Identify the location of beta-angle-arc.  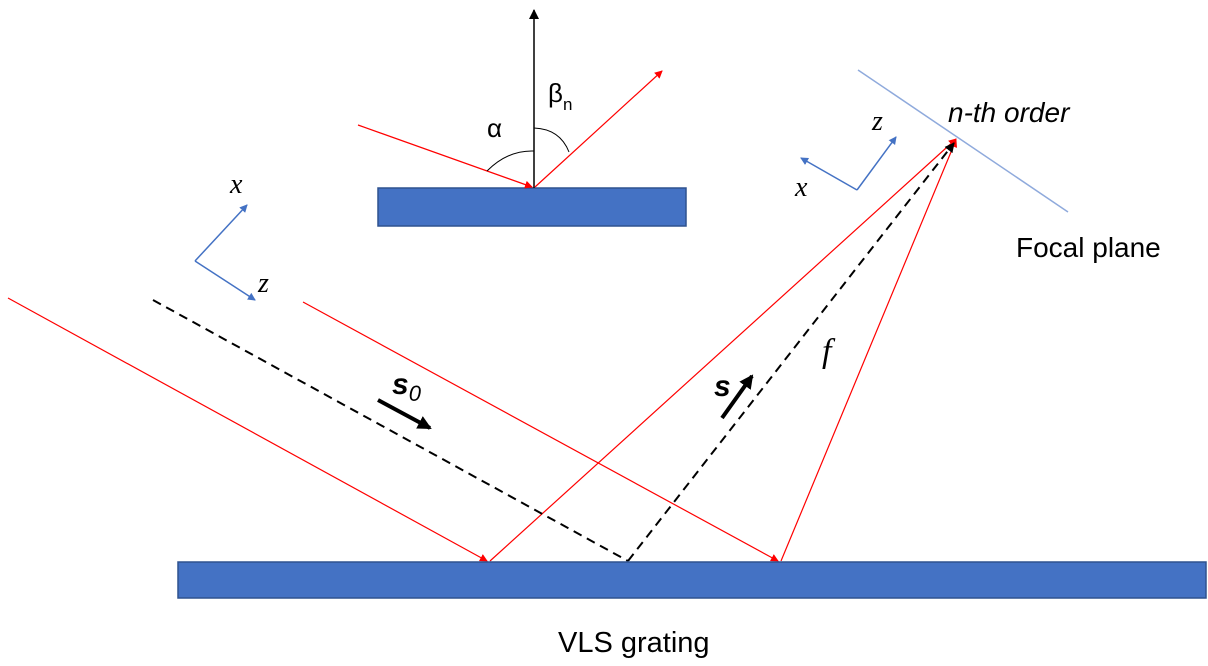
(551, 140).